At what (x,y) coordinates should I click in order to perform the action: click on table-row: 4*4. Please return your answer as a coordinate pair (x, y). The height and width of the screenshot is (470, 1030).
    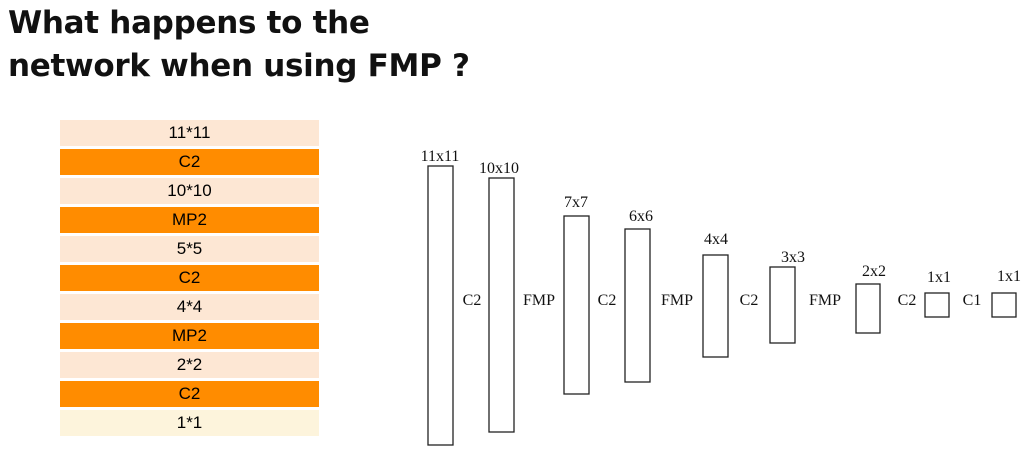
    Looking at the image, I should click on (189, 307).